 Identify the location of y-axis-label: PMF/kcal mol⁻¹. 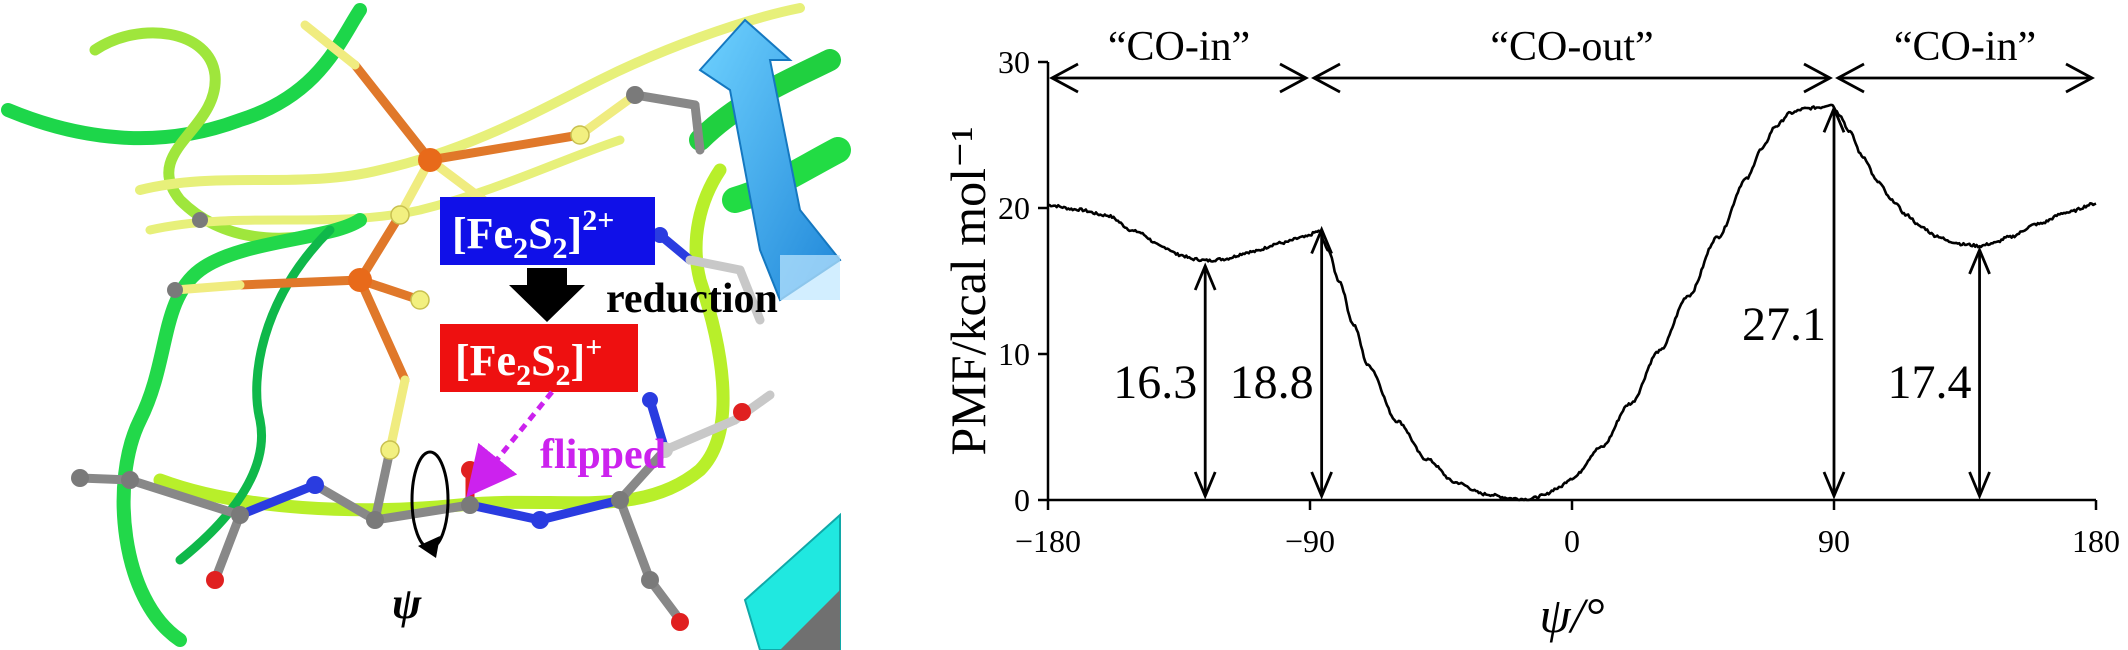
(968, 291).